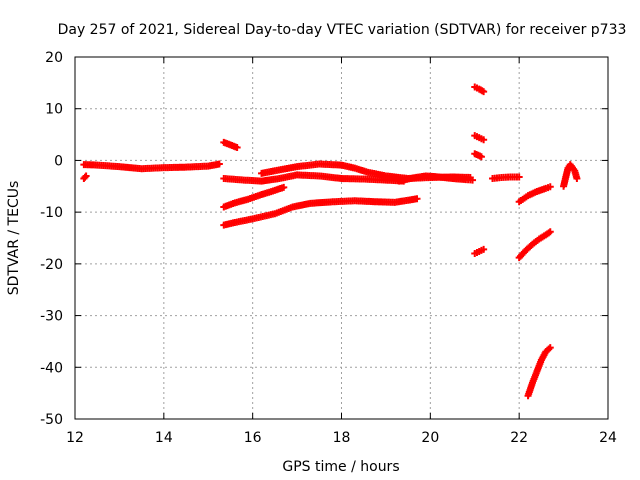 The height and width of the screenshot is (480, 640). Describe the element at coordinates (51, 368) in the screenshot. I see `y-tick-label: -40` at that location.